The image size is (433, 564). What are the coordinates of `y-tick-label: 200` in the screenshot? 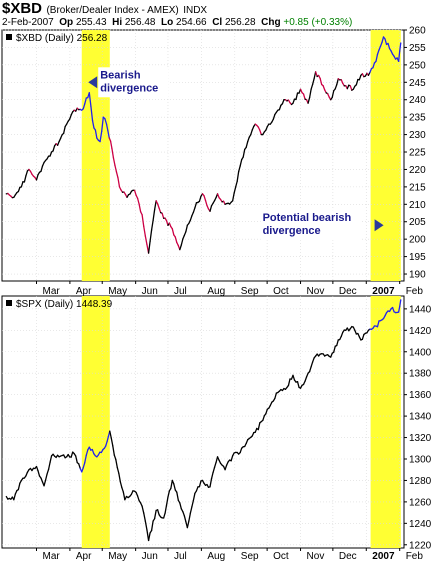 It's located at (417, 240).